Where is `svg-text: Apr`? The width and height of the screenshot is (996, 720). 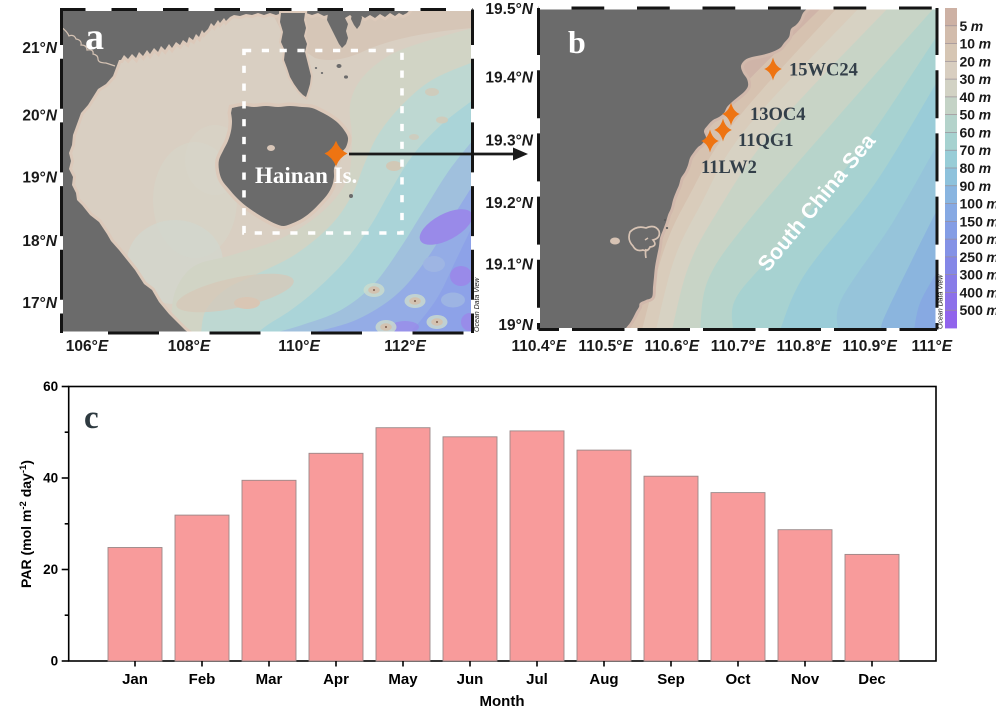 svg-text: Apr is located at coordinates (336, 679).